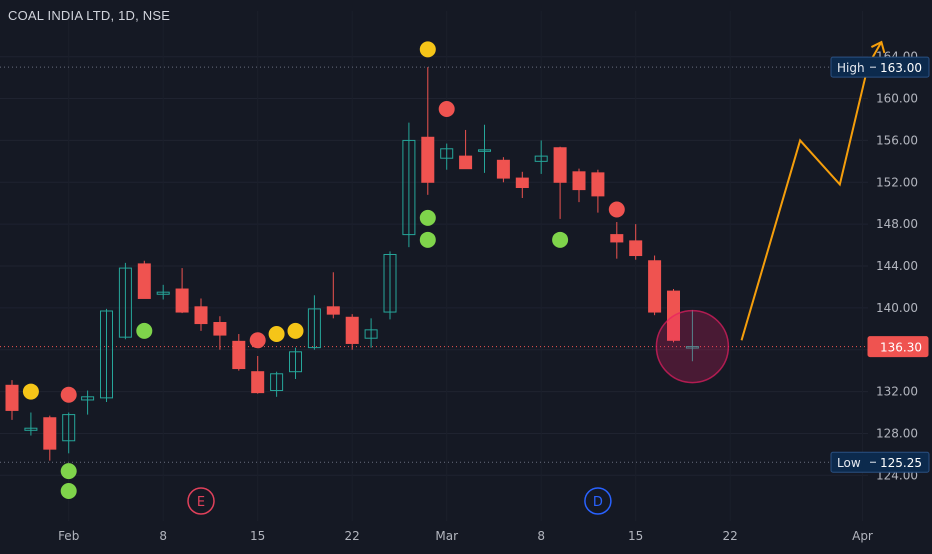 Image resolution: width=932 pixels, height=554 pixels. What do you see at coordinates (901, 68) in the screenshot?
I see `high-price-tag-value: 163.00` at bounding box center [901, 68].